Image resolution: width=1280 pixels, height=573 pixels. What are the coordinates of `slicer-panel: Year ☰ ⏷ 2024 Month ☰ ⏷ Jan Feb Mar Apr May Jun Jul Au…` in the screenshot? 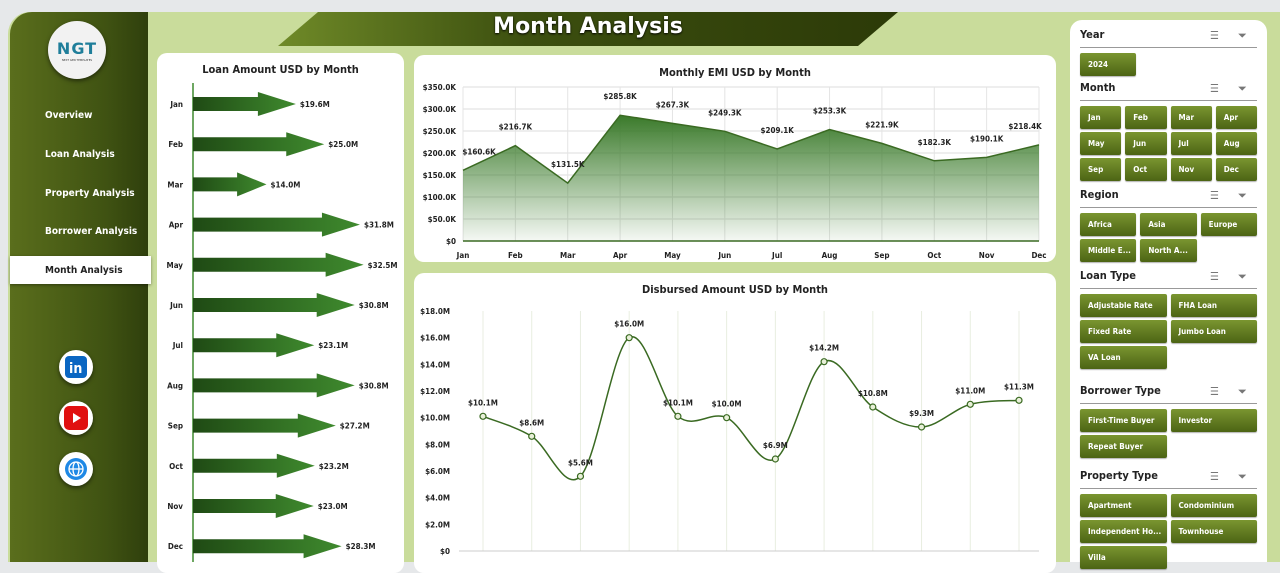 It's located at (1168, 294).